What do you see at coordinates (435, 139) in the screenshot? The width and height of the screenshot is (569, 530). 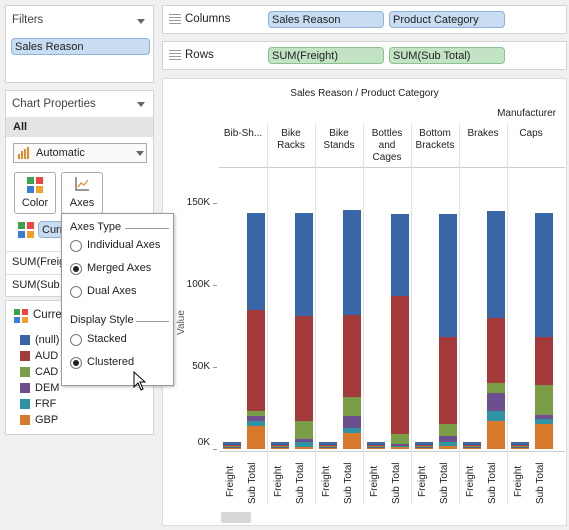 I see `category-header: Bottom Brackets` at bounding box center [435, 139].